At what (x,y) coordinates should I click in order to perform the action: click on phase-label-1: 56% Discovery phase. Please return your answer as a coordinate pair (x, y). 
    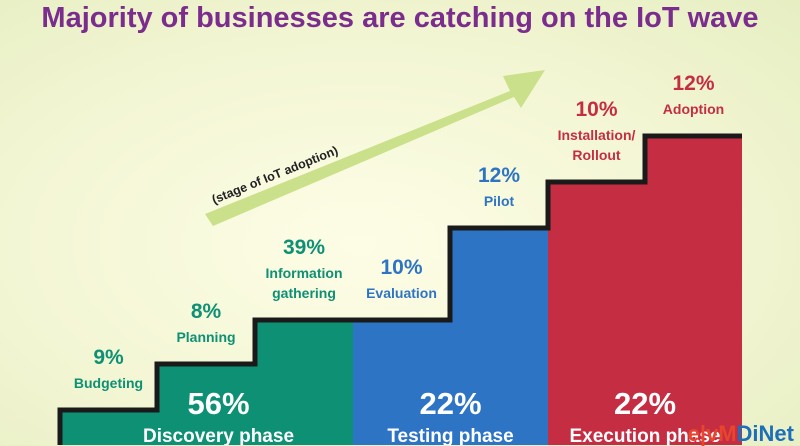
    Looking at the image, I should click on (218, 415).